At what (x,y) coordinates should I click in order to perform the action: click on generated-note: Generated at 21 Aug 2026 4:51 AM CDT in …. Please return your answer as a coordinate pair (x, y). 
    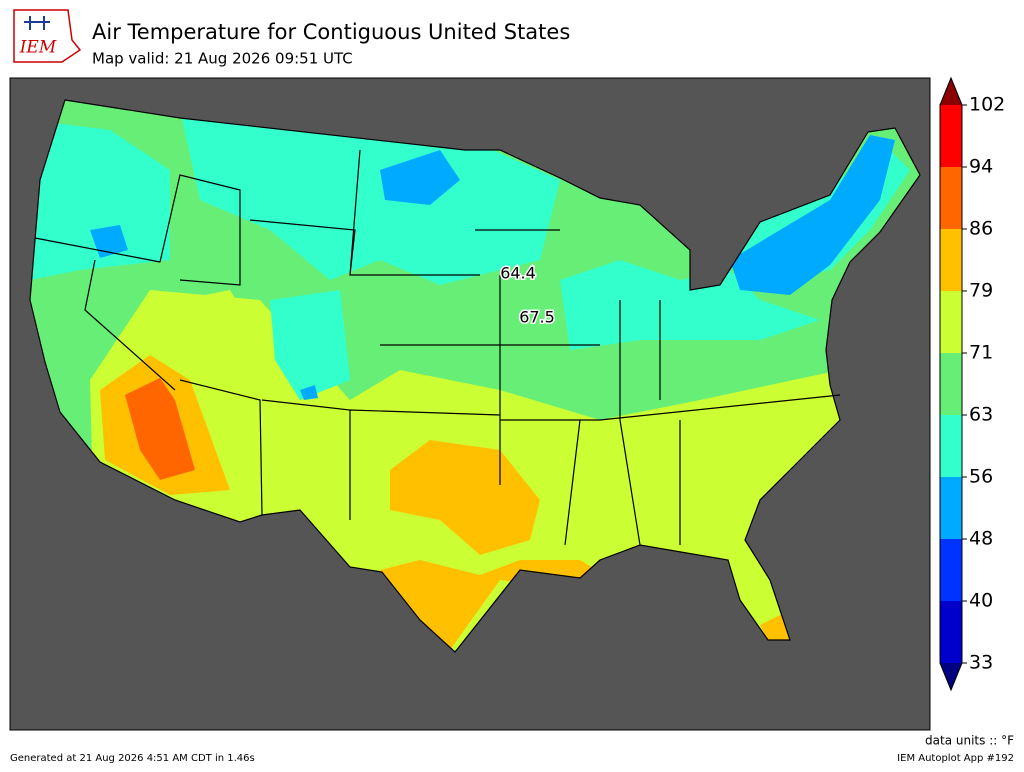
    Looking at the image, I should click on (132, 758).